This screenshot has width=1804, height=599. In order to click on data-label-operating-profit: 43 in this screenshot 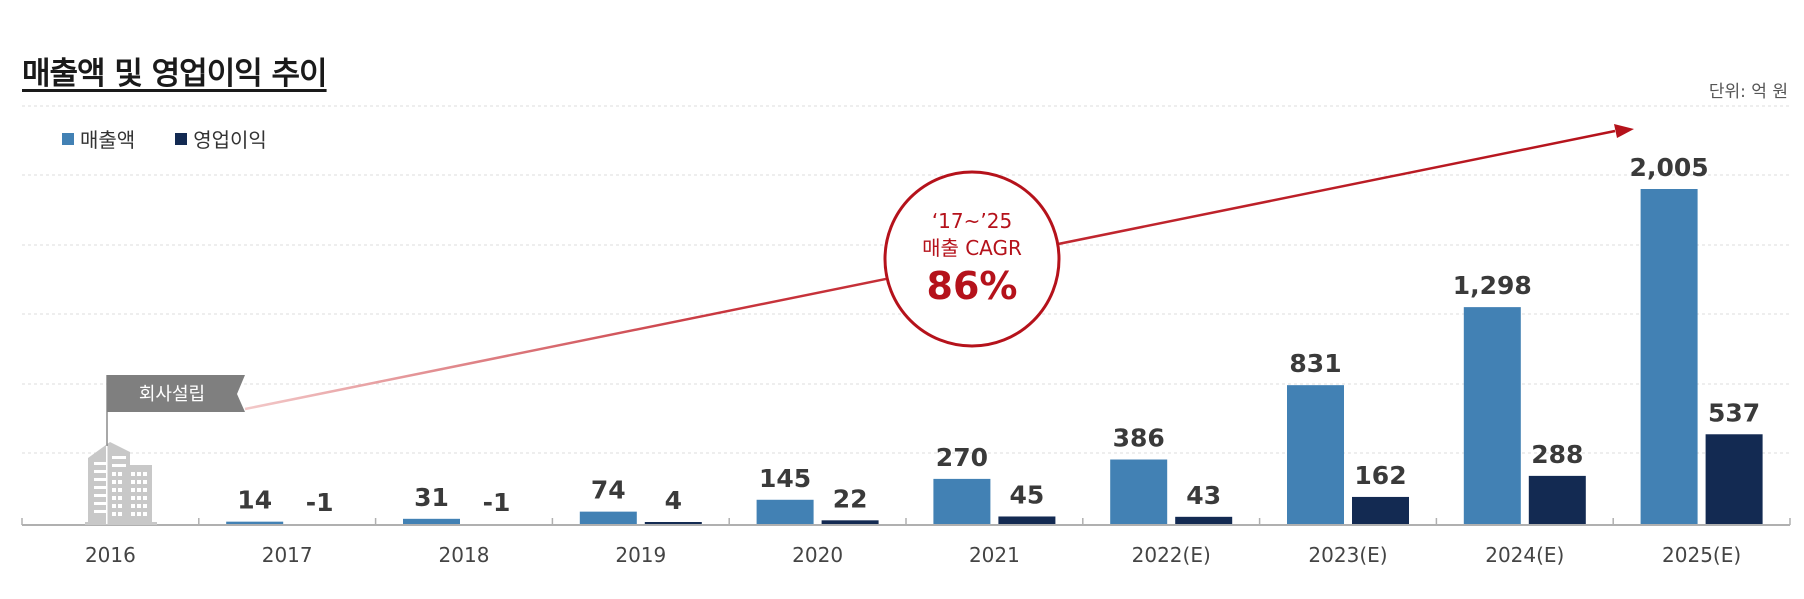, I will do `click(1203, 495)`.